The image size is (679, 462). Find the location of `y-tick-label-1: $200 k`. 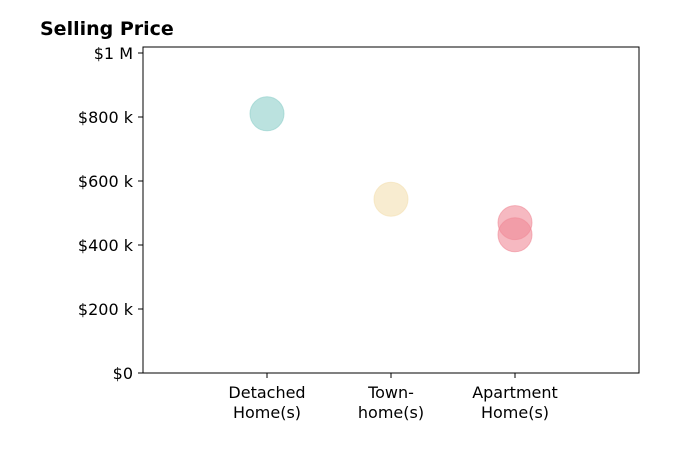

y-tick-label-1: $200 k is located at coordinates (106, 309).